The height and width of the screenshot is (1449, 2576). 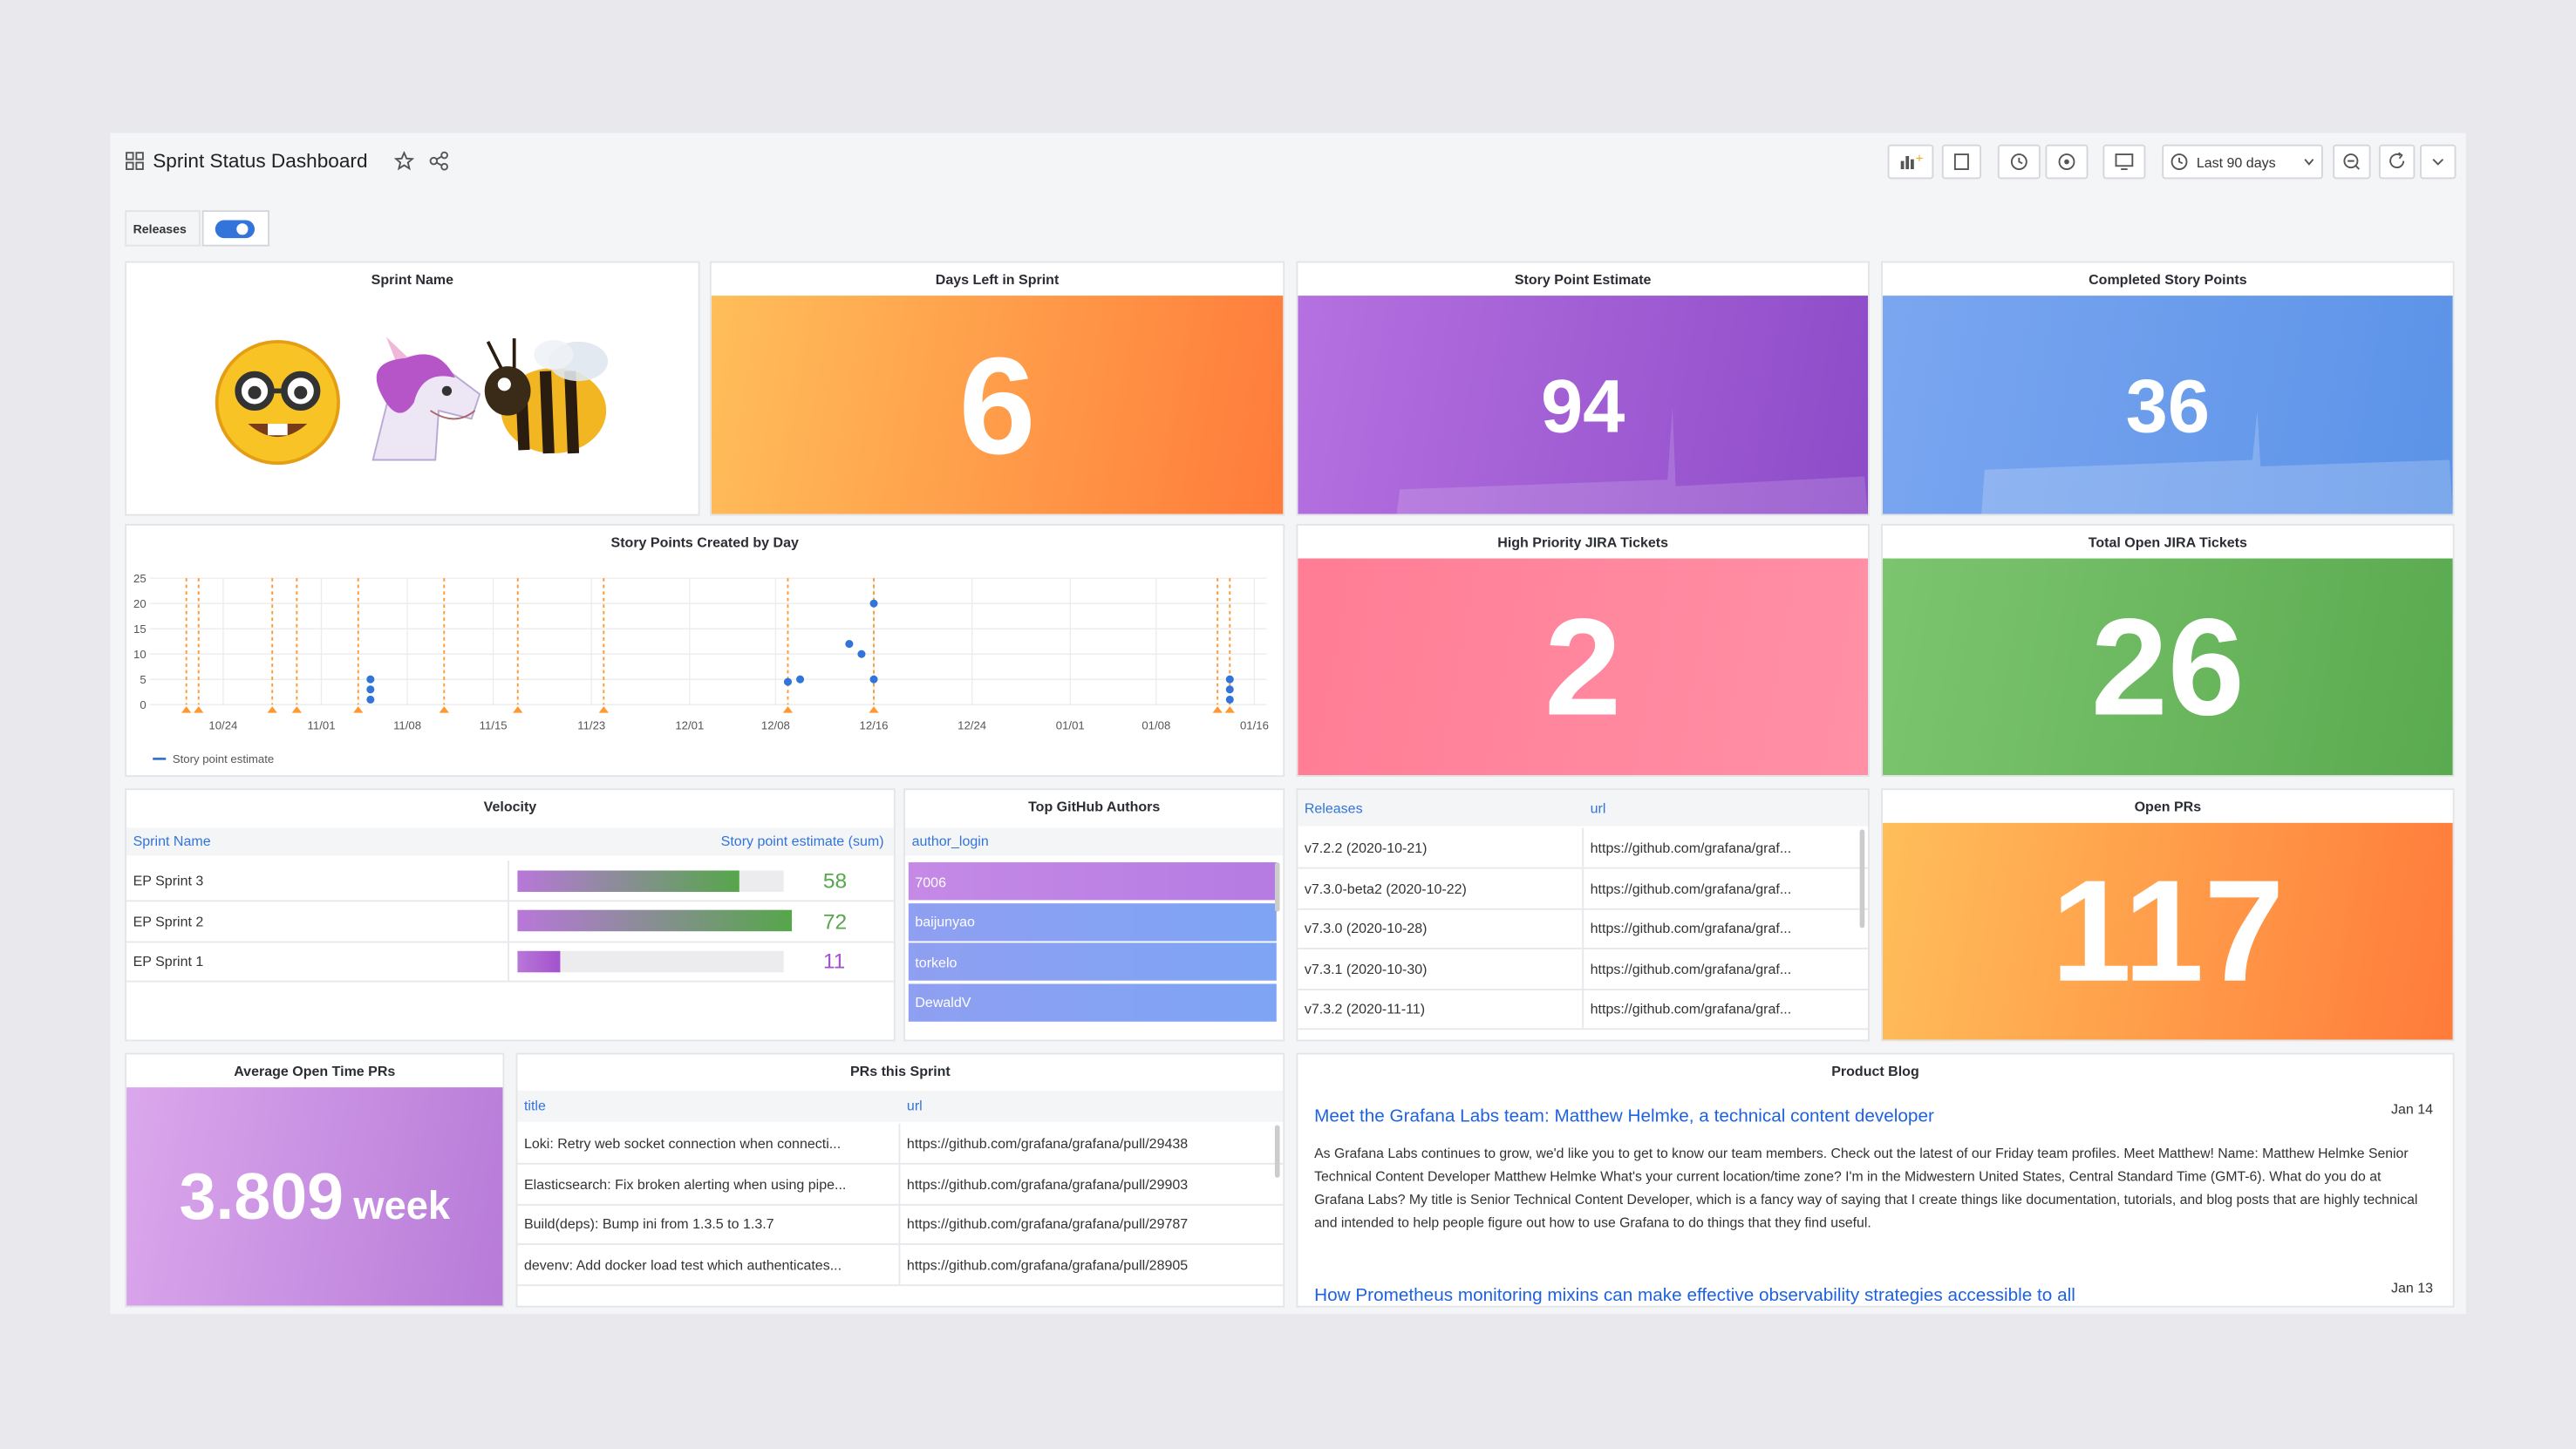 I want to click on zoom-icon, so click(x=2351, y=161).